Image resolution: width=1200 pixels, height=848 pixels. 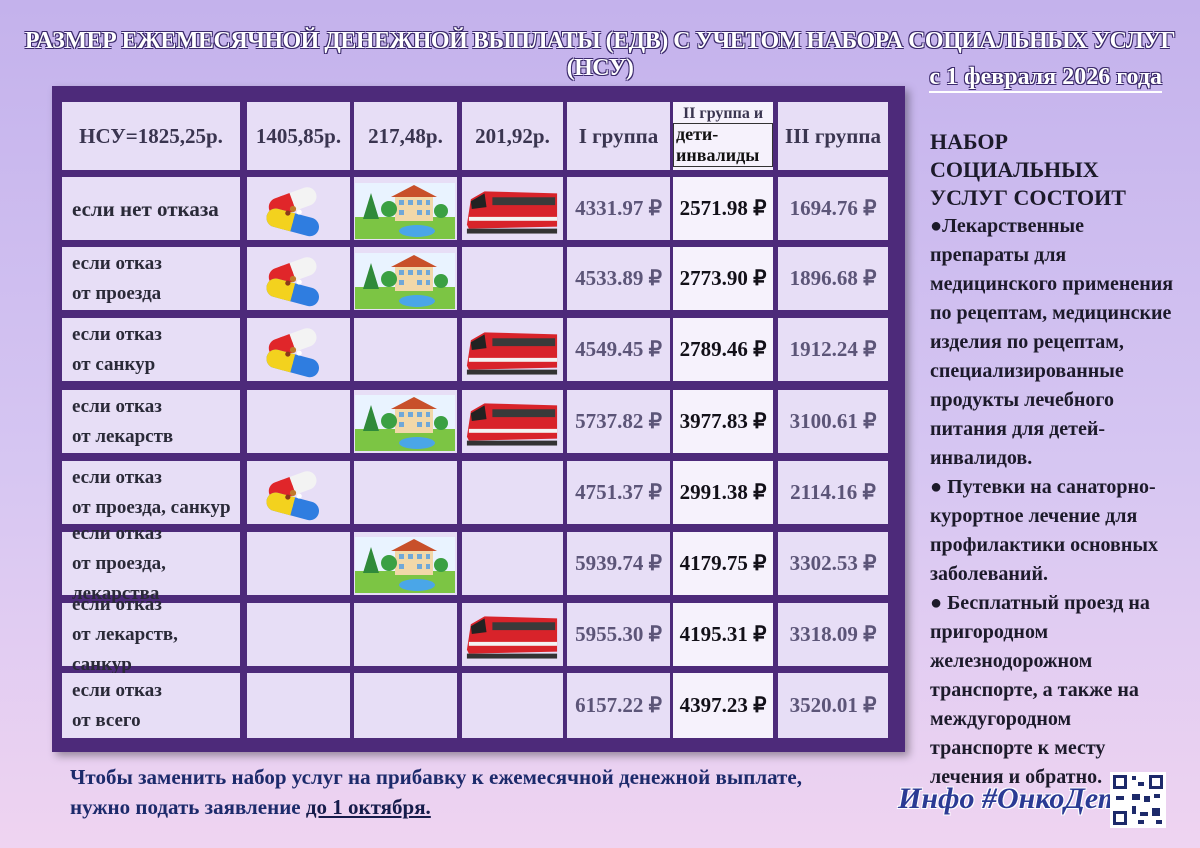 I want to click on amount: 5939.74 ₽, so click(x=618, y=563).